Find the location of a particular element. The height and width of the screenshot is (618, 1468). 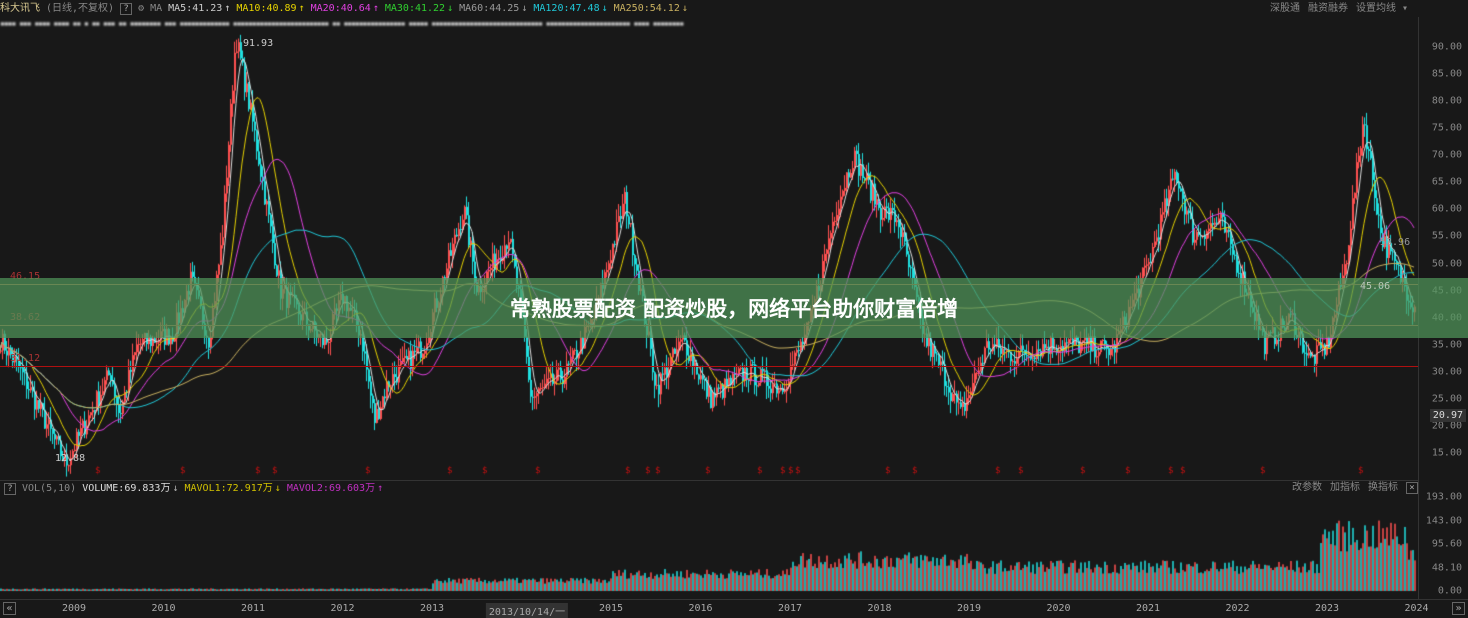

change-params-button: 改参数 is located at coordinates (1307, 487).